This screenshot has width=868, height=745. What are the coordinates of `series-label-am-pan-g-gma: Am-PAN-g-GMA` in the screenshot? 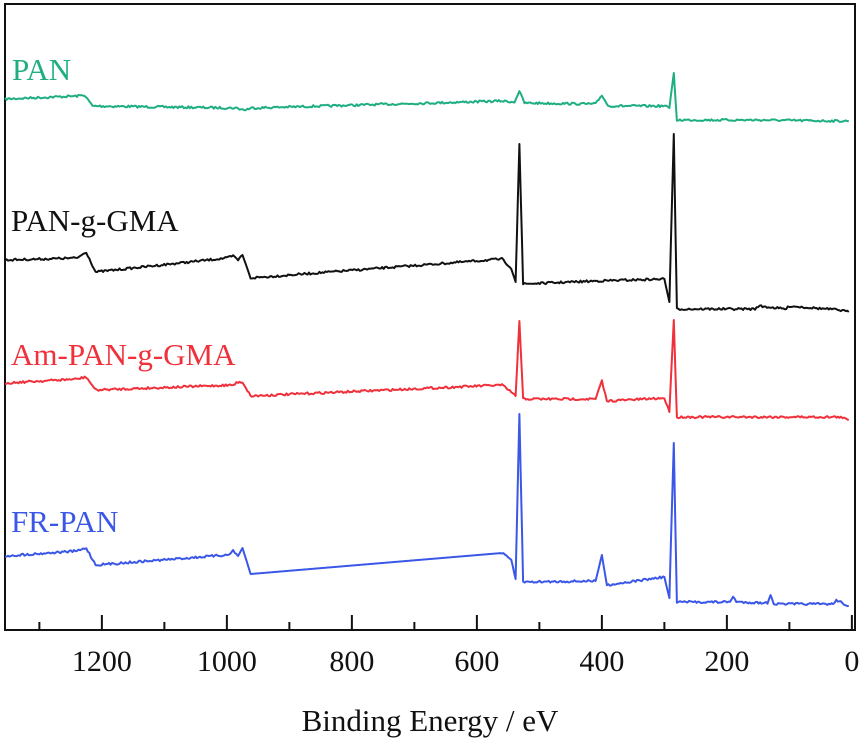 It's located at (123, 354).